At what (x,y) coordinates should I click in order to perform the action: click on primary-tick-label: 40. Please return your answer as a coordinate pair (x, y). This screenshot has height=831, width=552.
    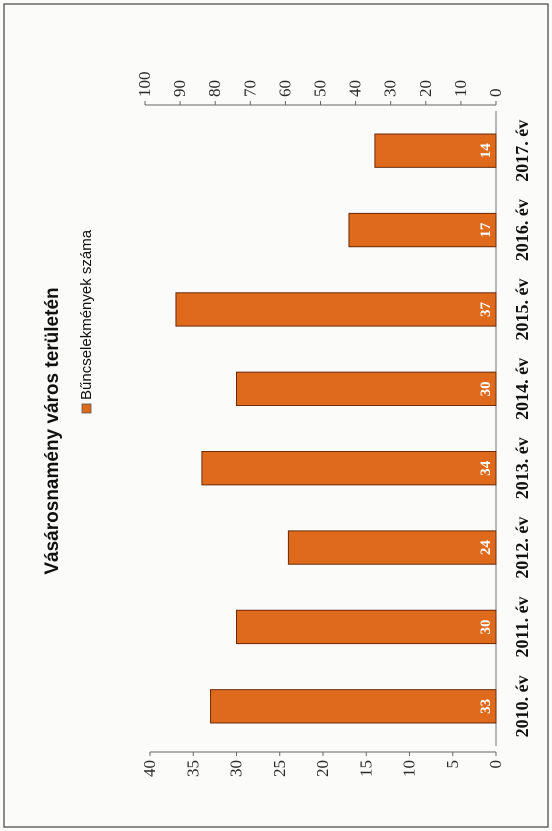
    Looking at the image, I should click on (149, 768).